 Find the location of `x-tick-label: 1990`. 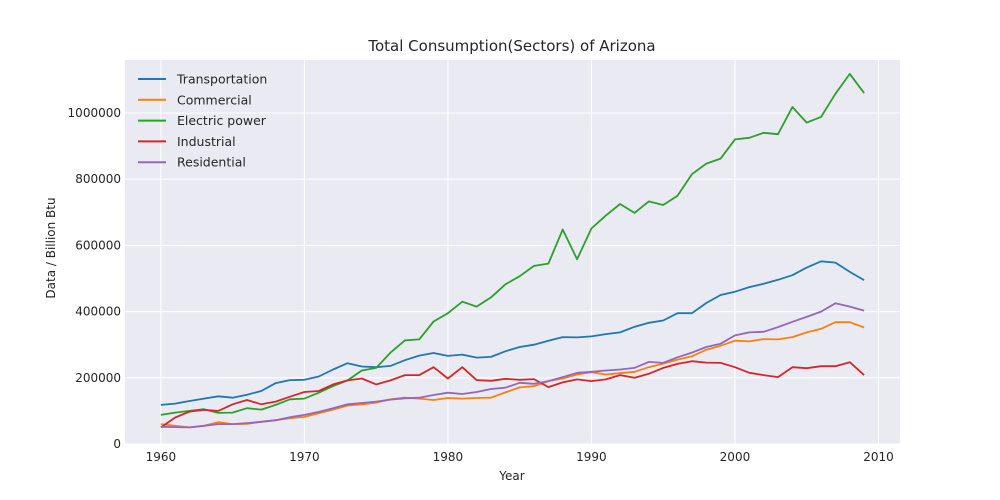

x-tick-label: 1990 is located at coordinates (591, 457).